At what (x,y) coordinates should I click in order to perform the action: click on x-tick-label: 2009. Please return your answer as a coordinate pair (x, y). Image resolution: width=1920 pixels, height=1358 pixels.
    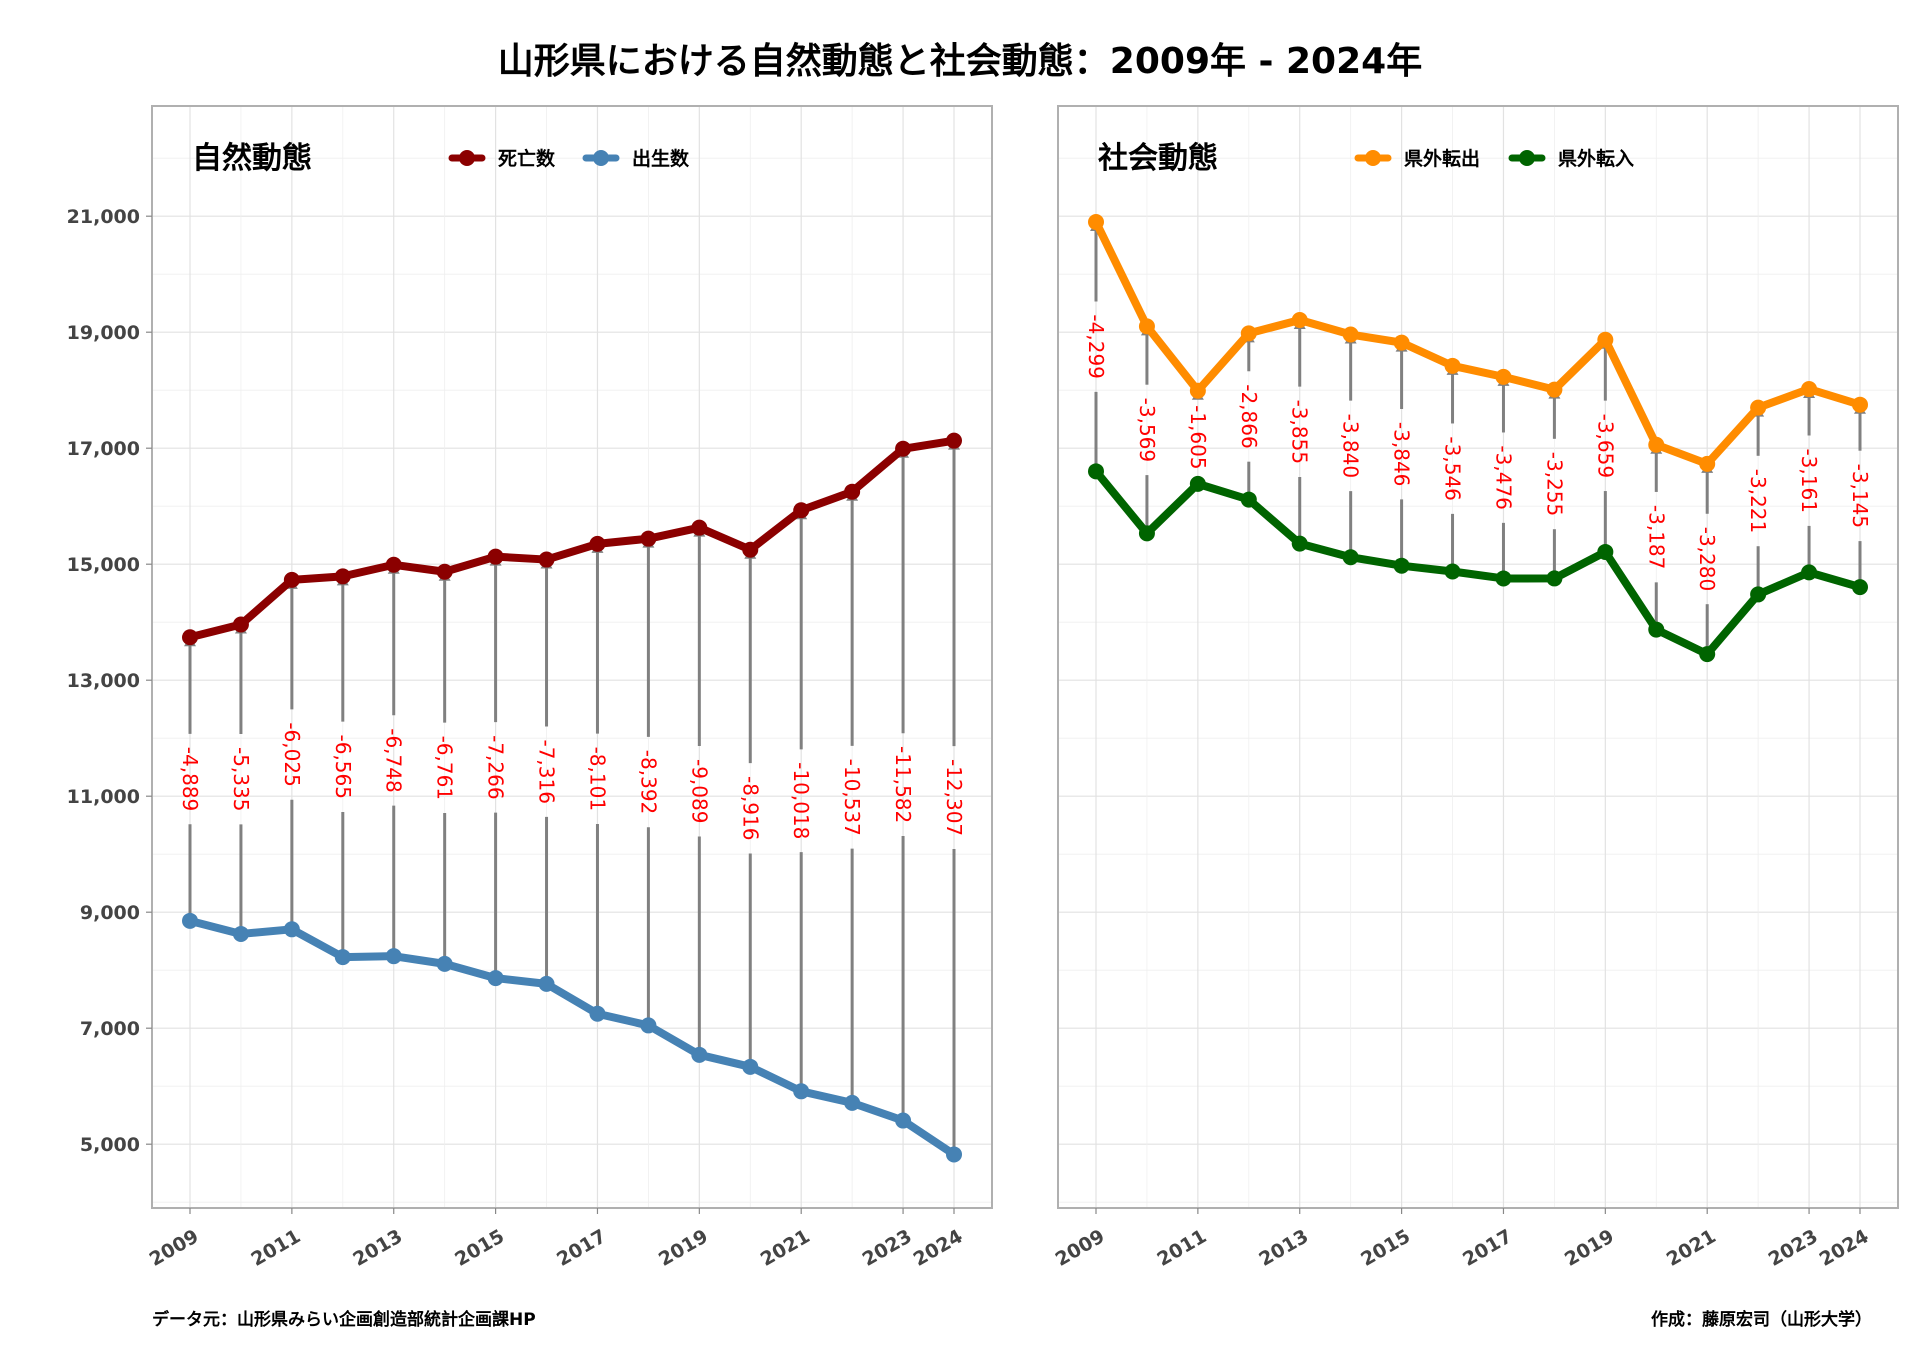
    Looking at the image, I should click on (1080, 1247).